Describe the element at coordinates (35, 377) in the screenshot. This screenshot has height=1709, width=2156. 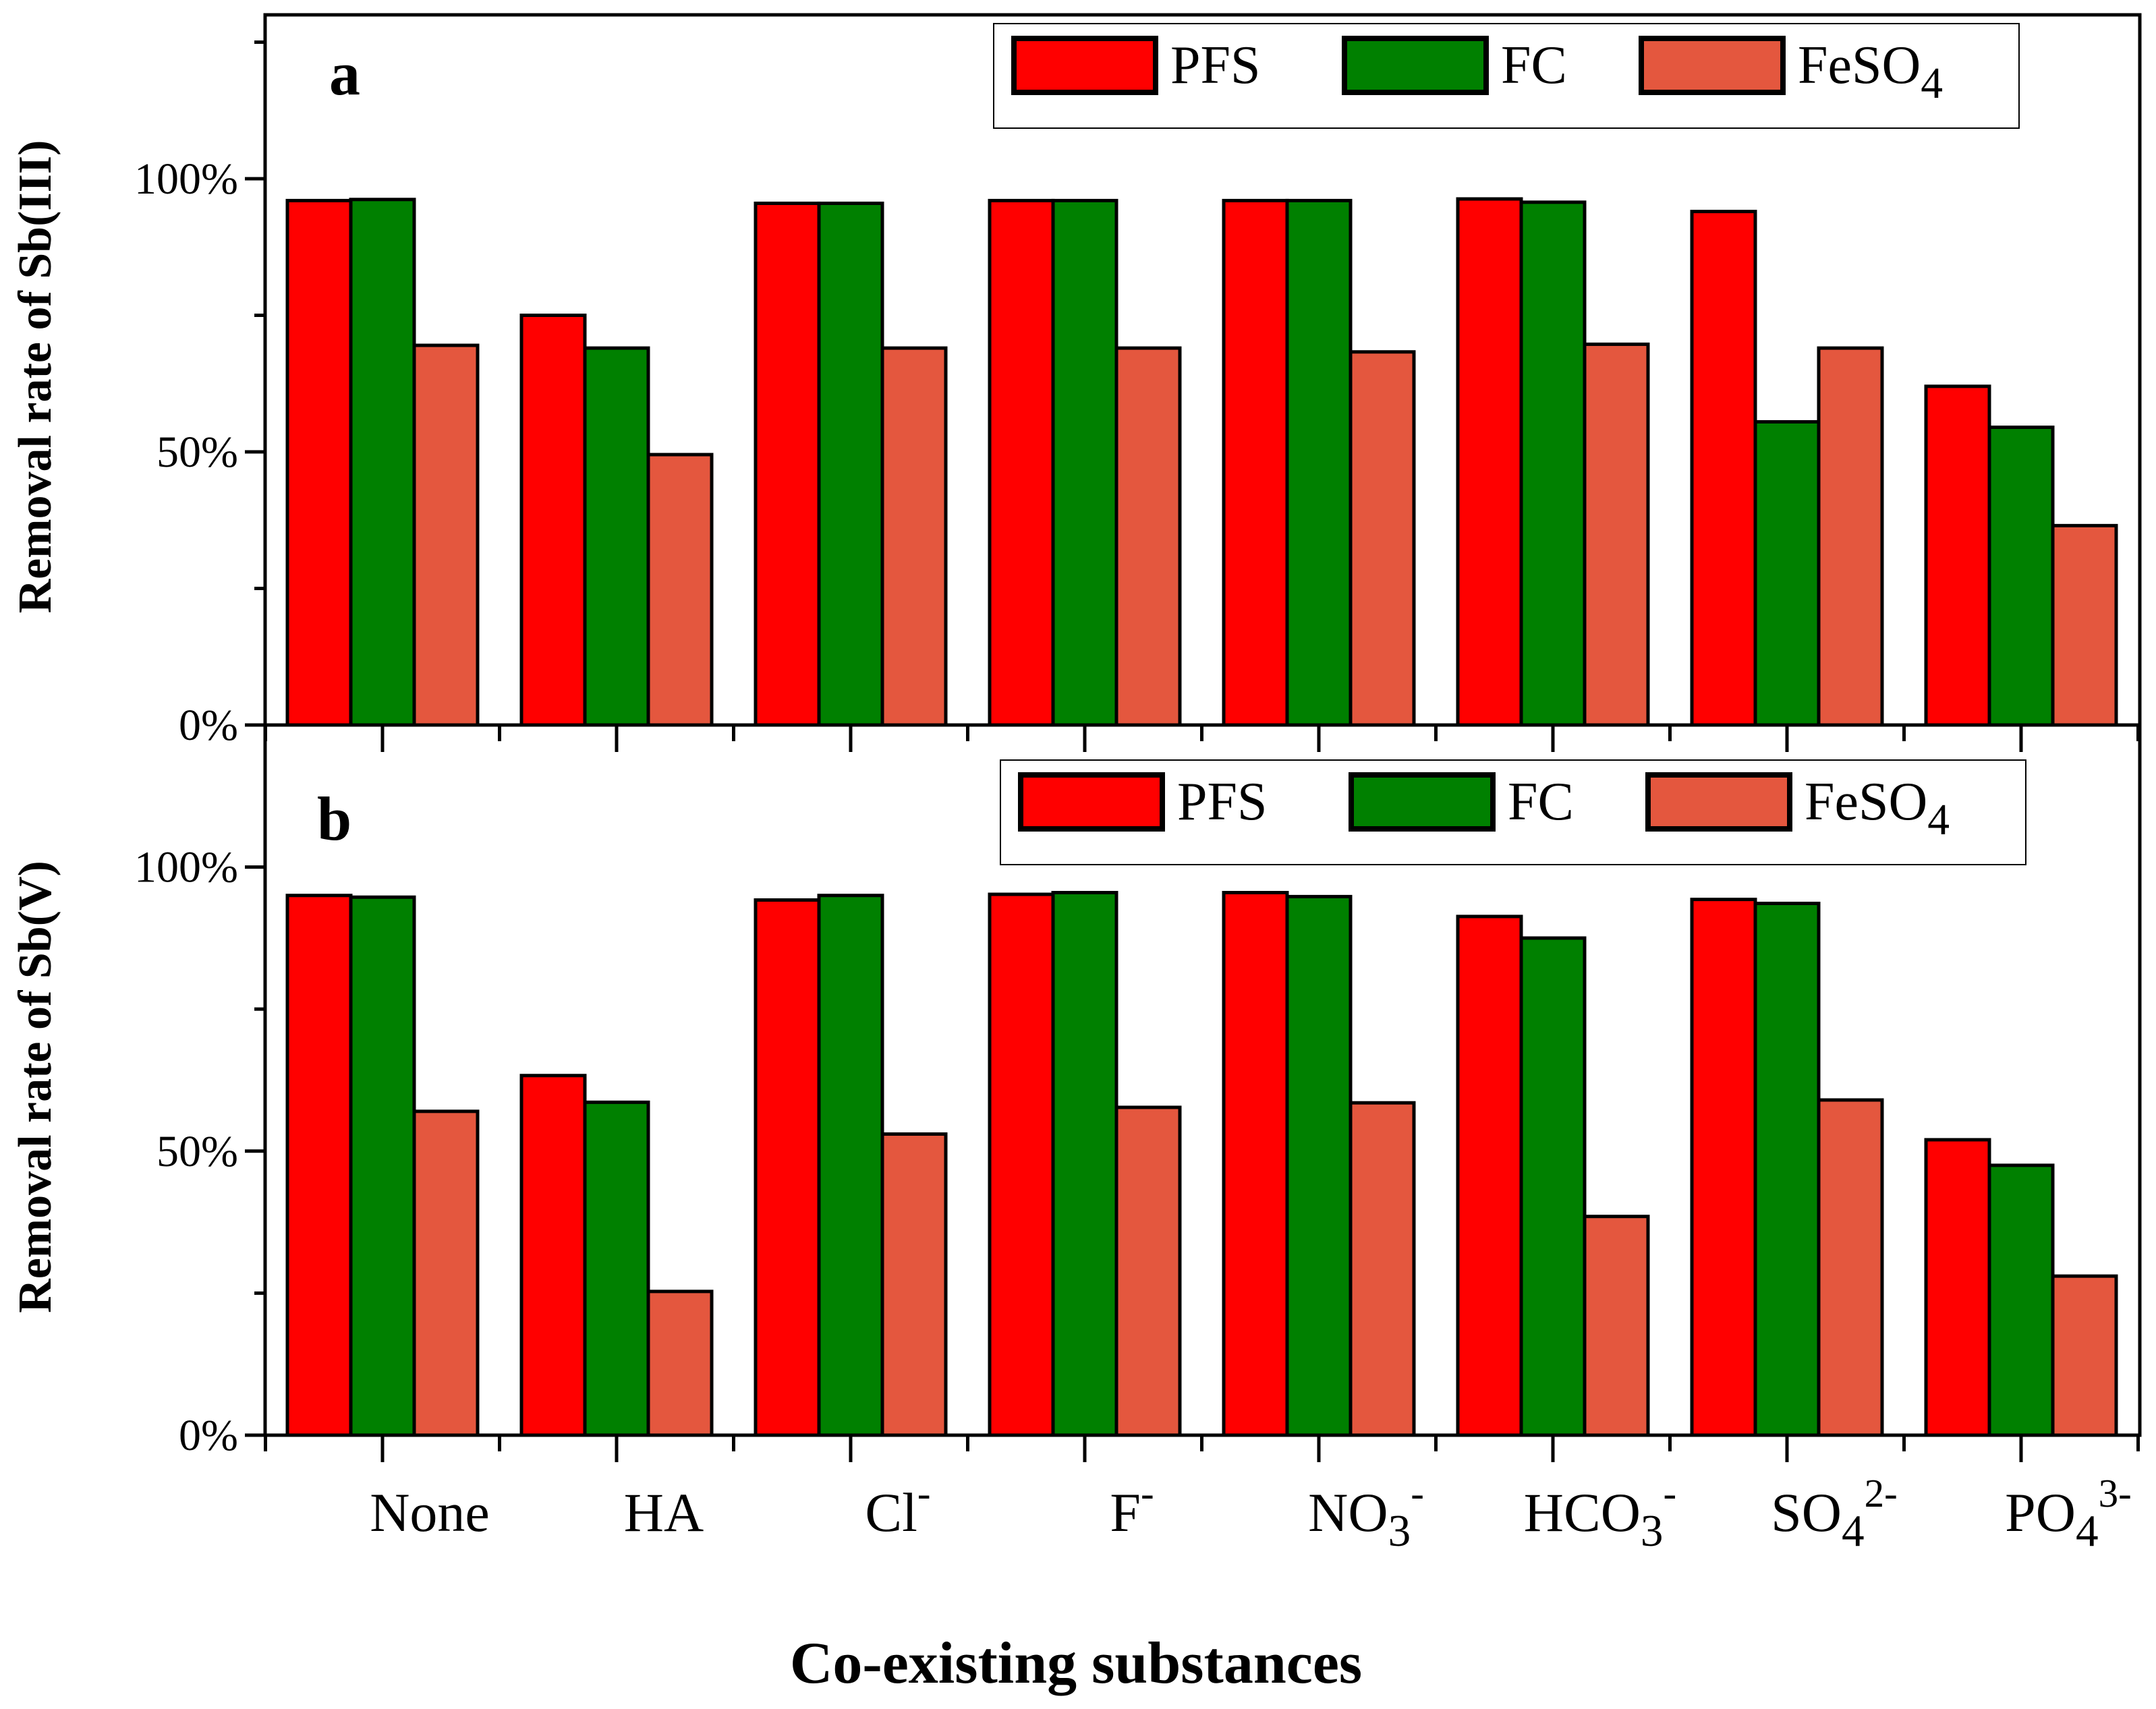
I see `y-axis-title: Removal rate of Sb(III)` at that location.